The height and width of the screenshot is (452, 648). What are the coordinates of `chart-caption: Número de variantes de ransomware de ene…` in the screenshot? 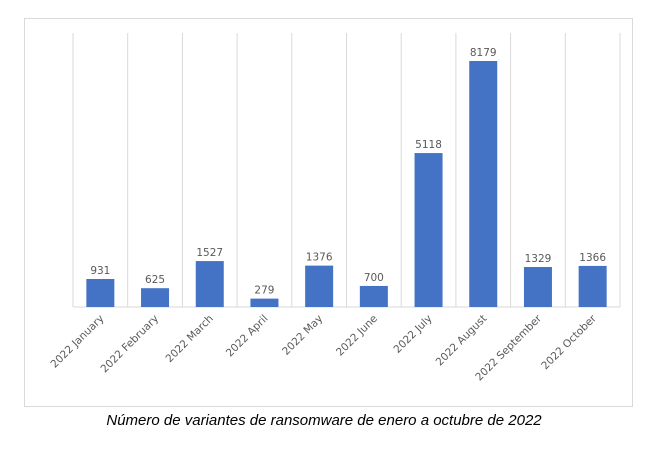 It's located at (324, 420).